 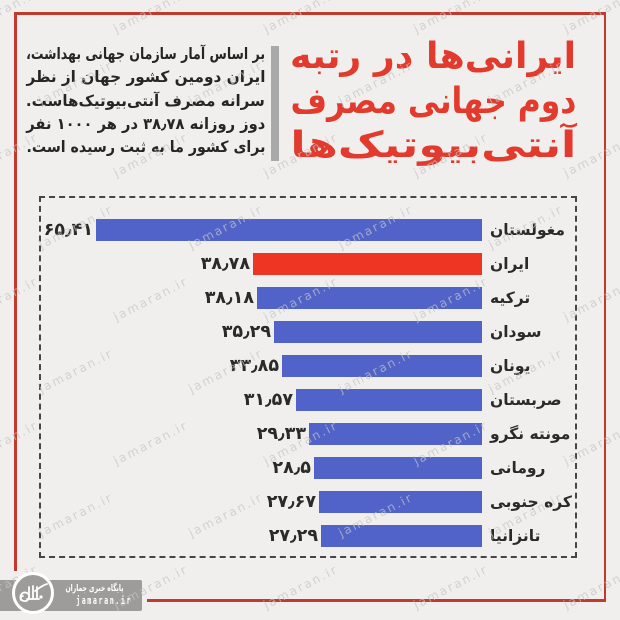 I want to click on calligraphy-strokes, so click(x=33, y=592).